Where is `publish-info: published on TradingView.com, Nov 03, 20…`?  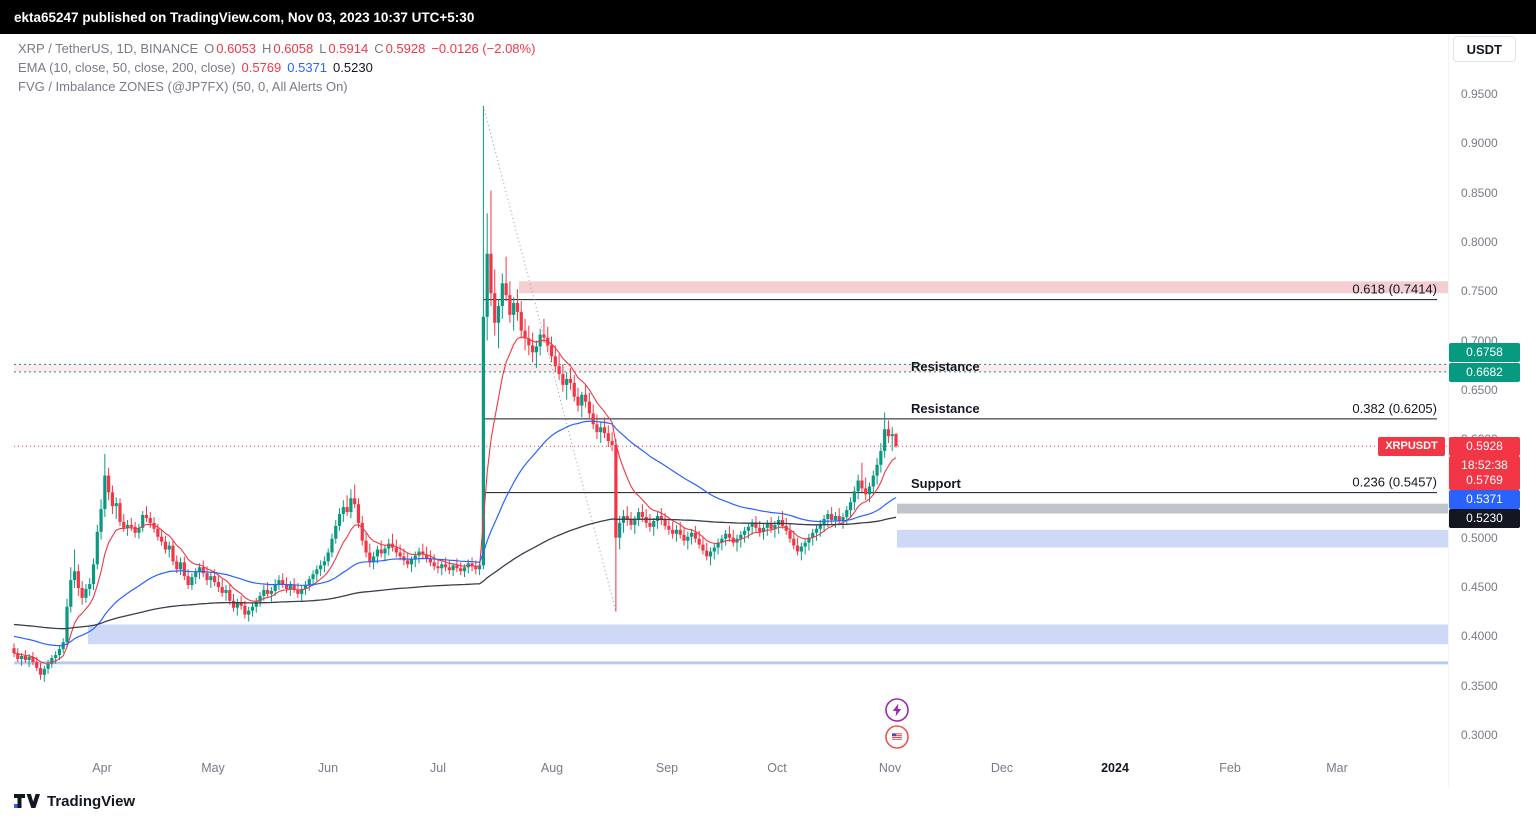
publish-info: published on TradingView.com, Nov 03, 20… is located at coordinates (276, 17).